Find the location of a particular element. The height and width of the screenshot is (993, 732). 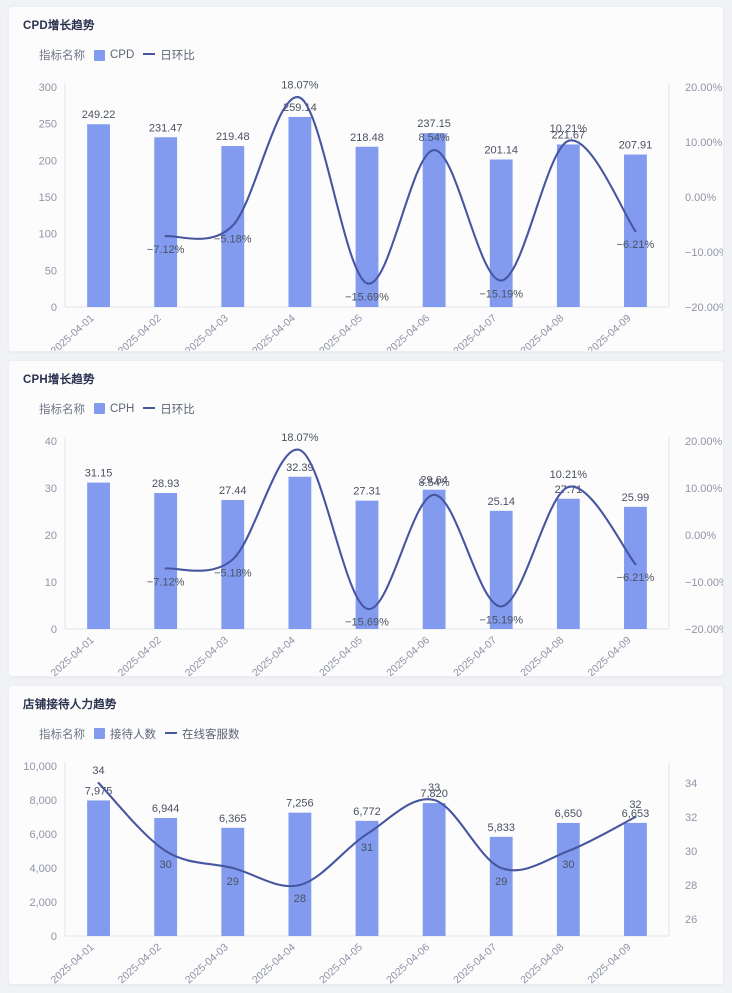

left-axis-tick: 8,000 is located at coordinates (43, 801).